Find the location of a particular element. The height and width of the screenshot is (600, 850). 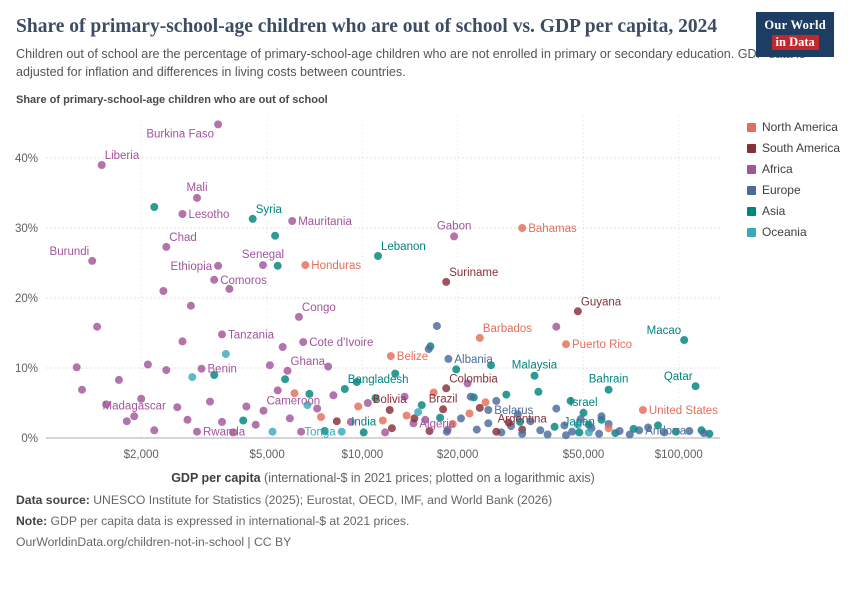

data-point-albania is located at coordinates (448, 359).